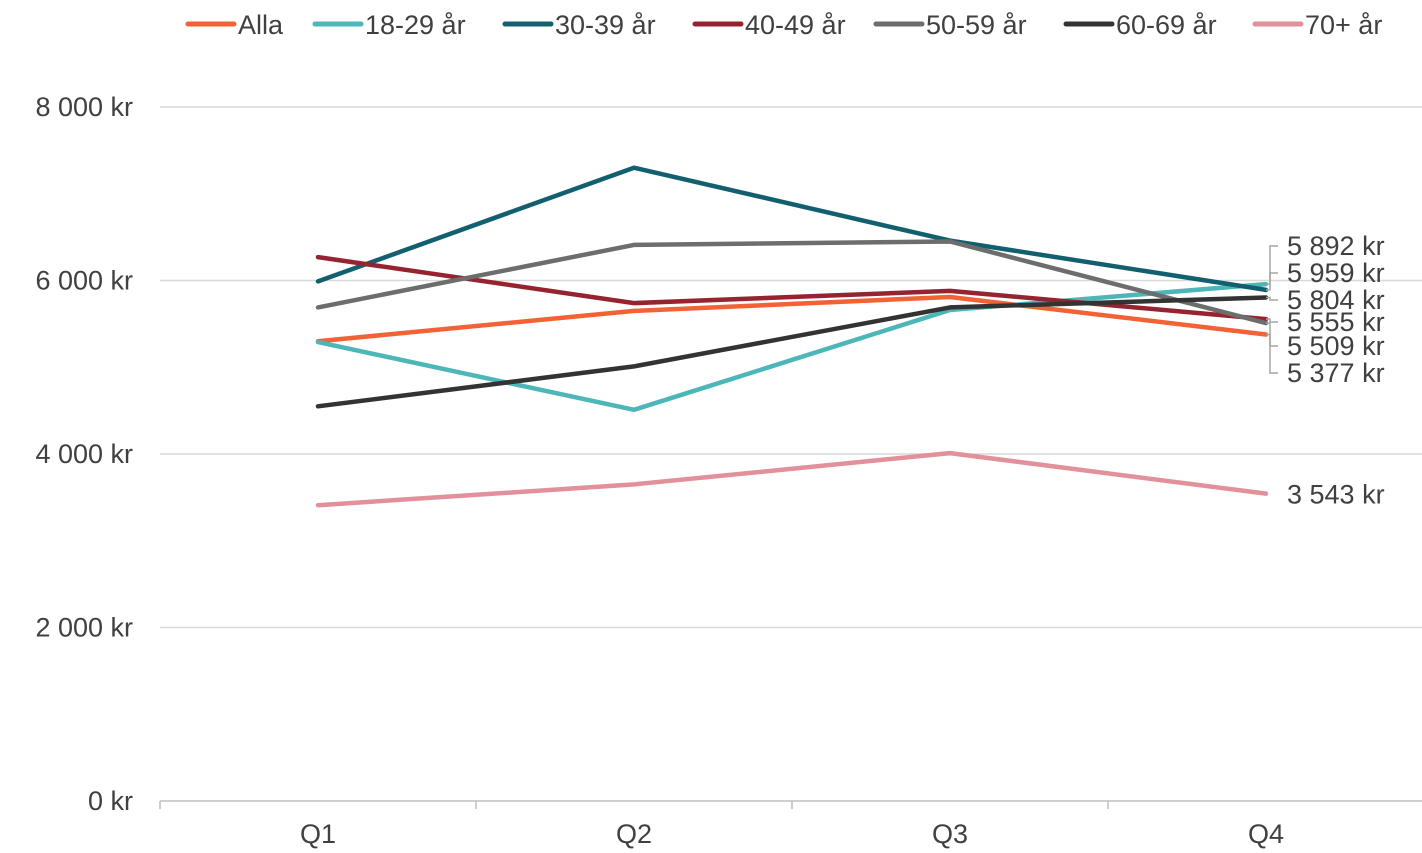 This screenshot has width=1422, height=853. Describe the element at coordinates (261, 25) in the screenshot. I see `legend-label: Alla` at that location.